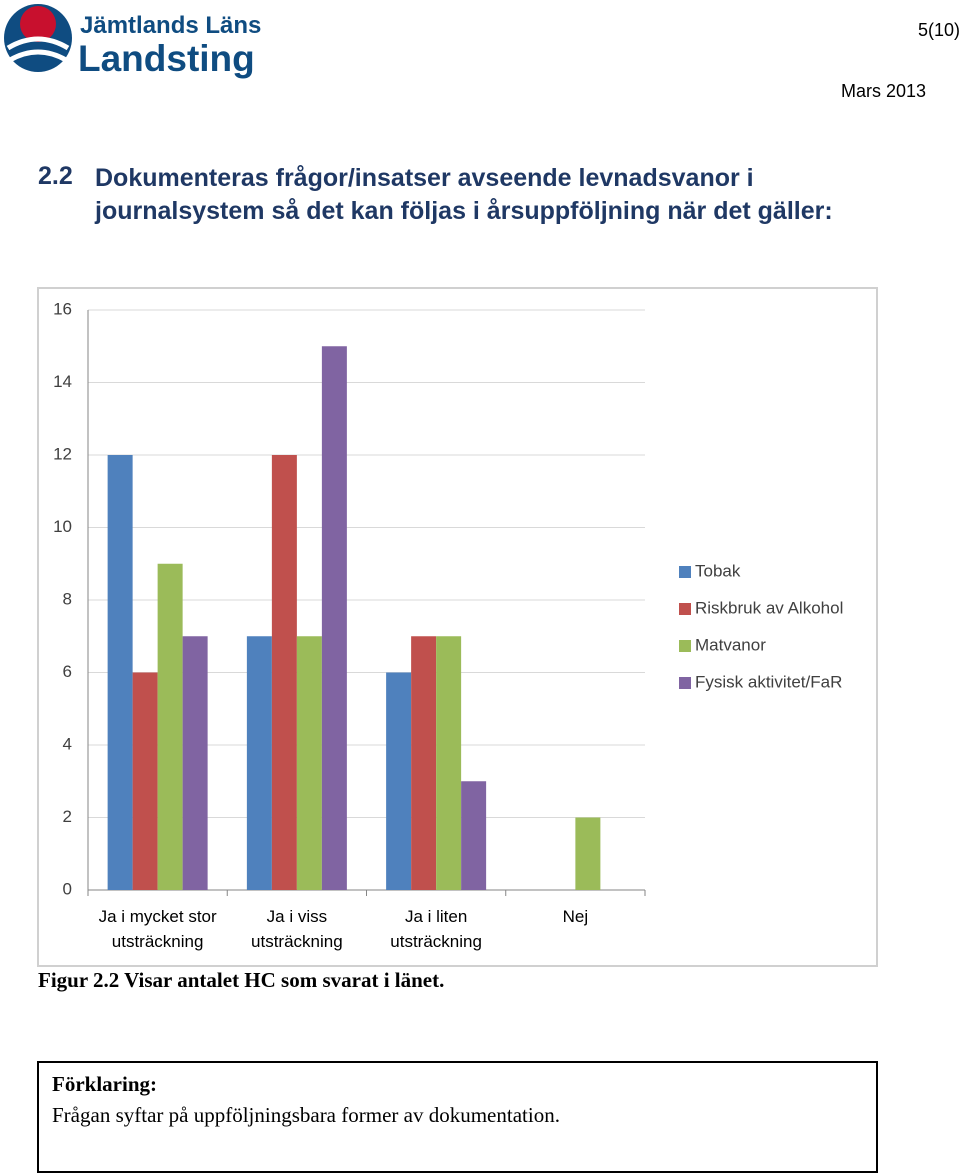 This screenshot has width=960, height=1175. Describe the element at coordinates (67, 816) in the screenshot. I see `y-tick-label: 2` at that location.